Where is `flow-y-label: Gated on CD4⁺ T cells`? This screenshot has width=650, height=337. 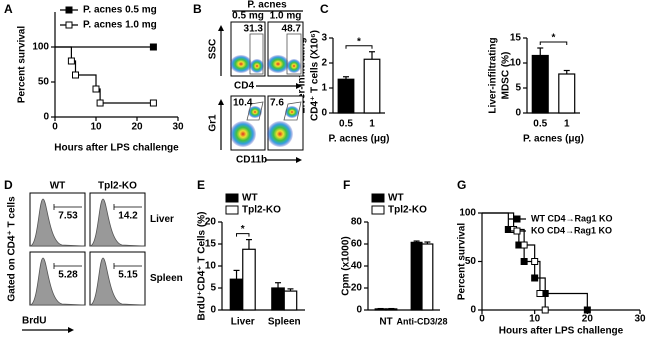 flow-y-label: Gated on CD4⁺ T cells is located at coordinates (12, 249).